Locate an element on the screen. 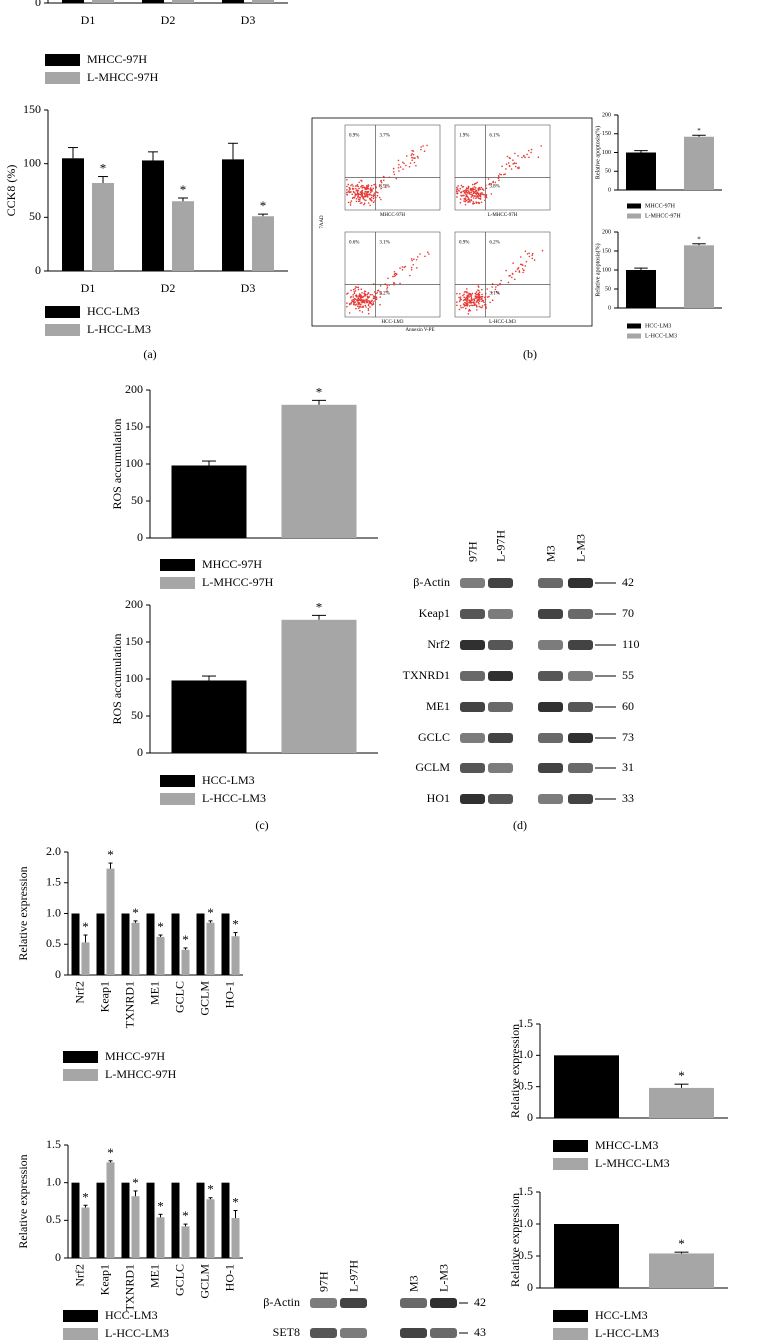 Image resolution: width=757 pixels, height=1344 pixels. quadrant-percent: 0.6% is located at coordinates (354, 242).